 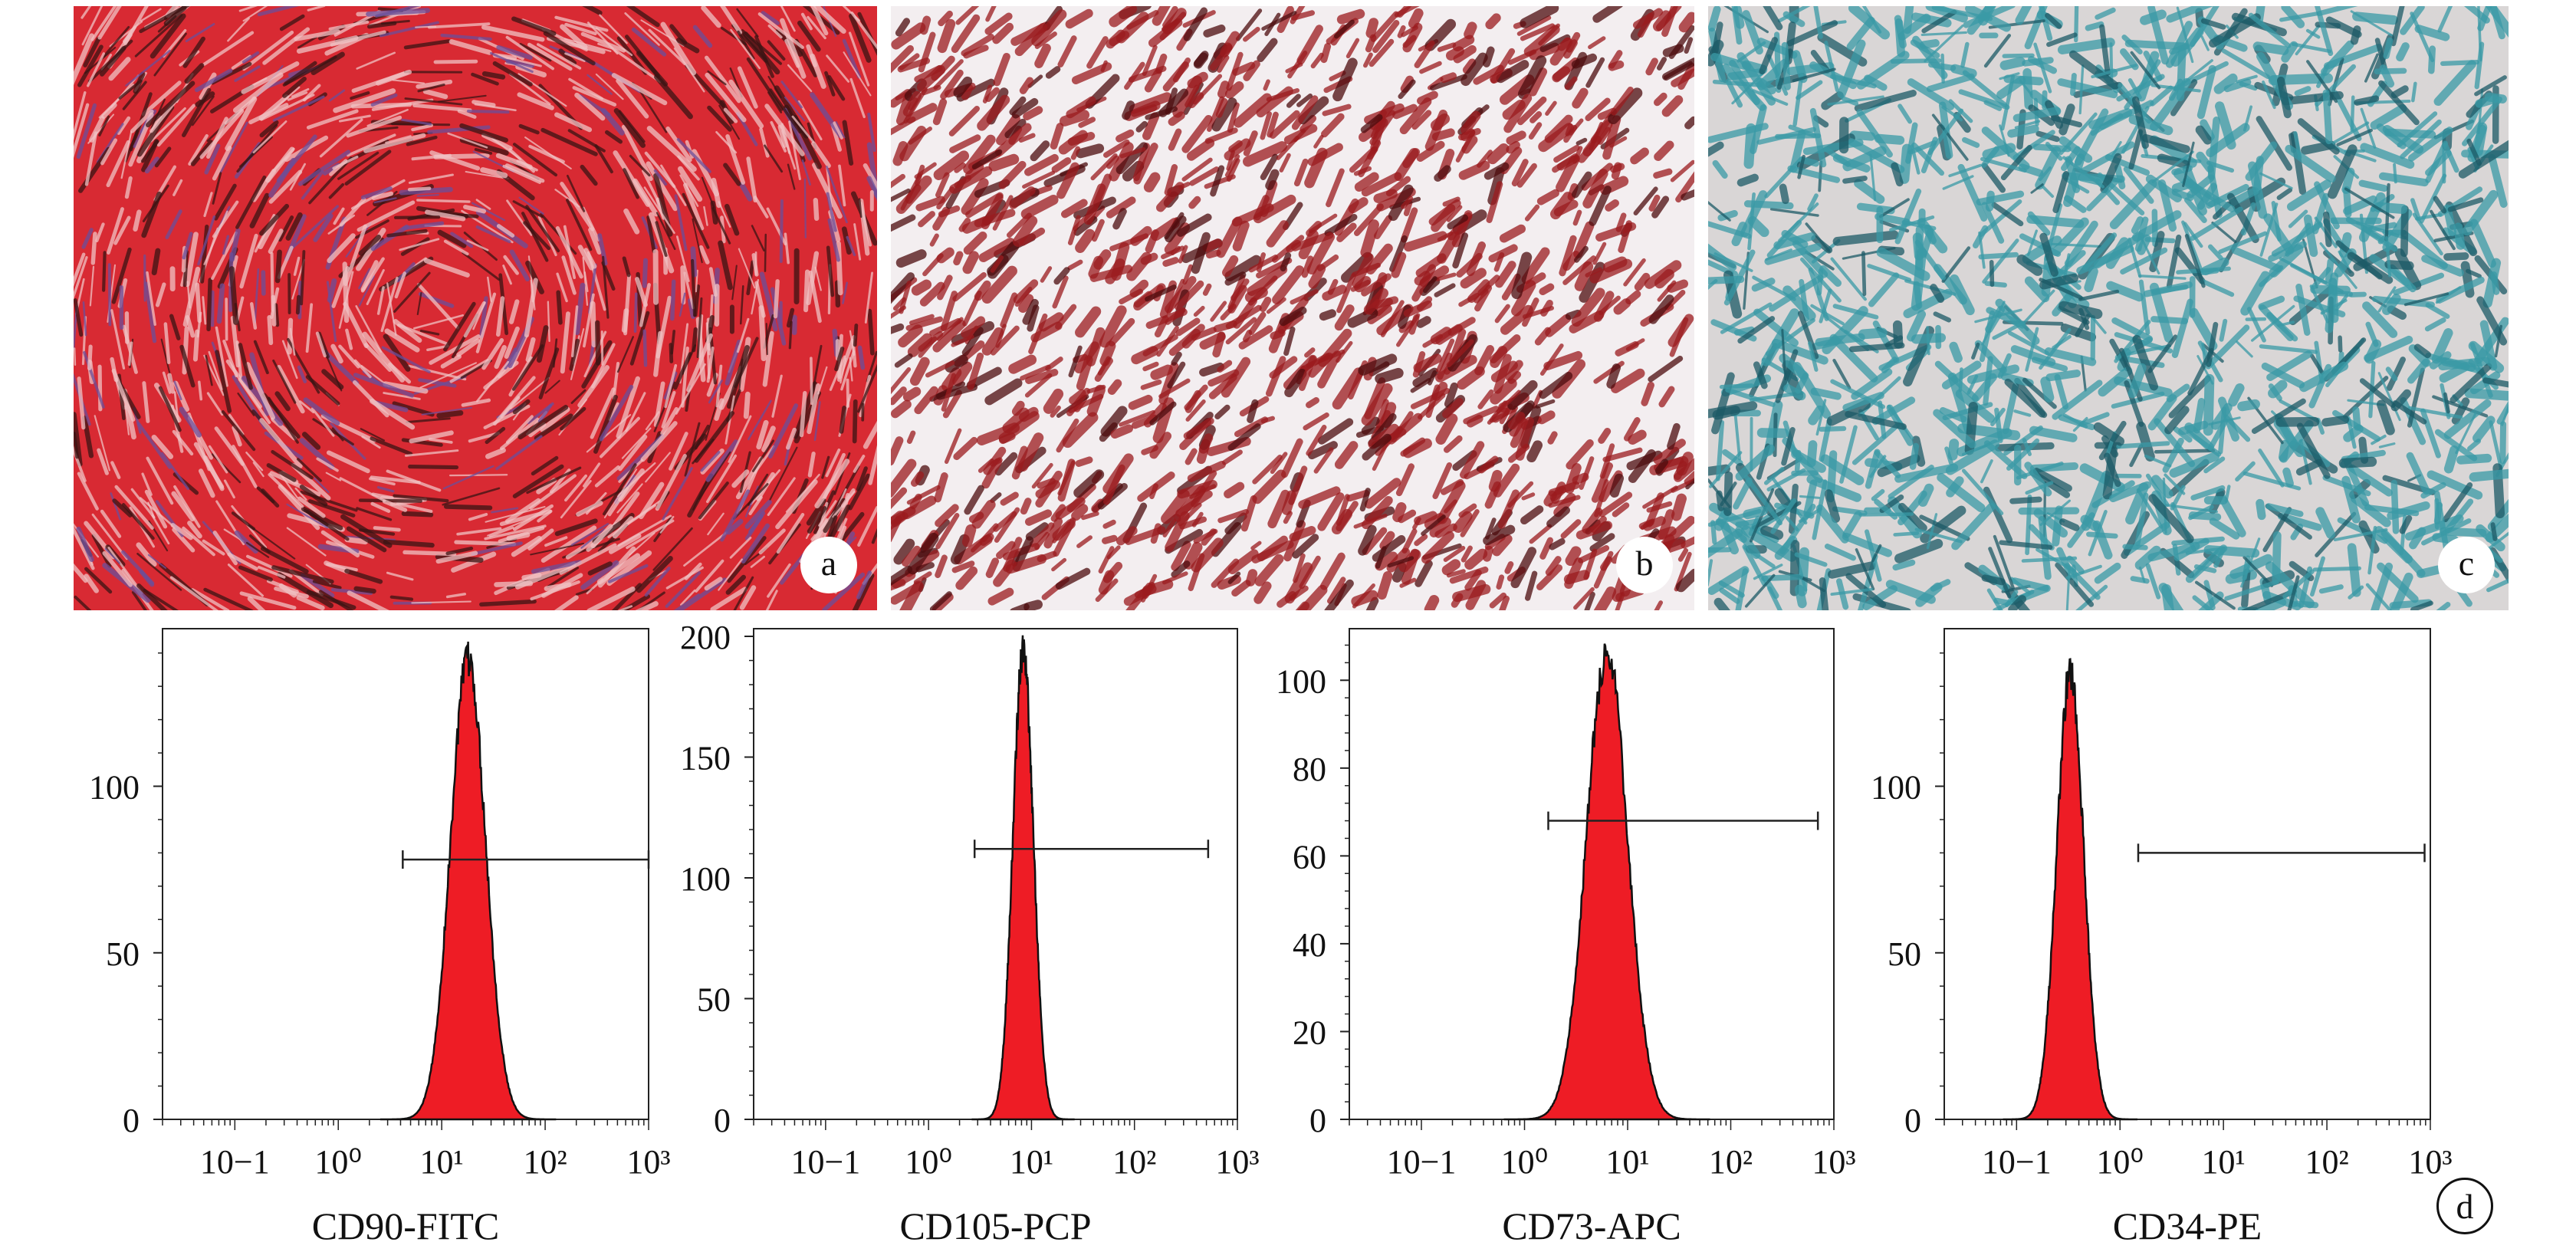 I want to click on y-tick-label: 40, so click(x=1309, y=945).